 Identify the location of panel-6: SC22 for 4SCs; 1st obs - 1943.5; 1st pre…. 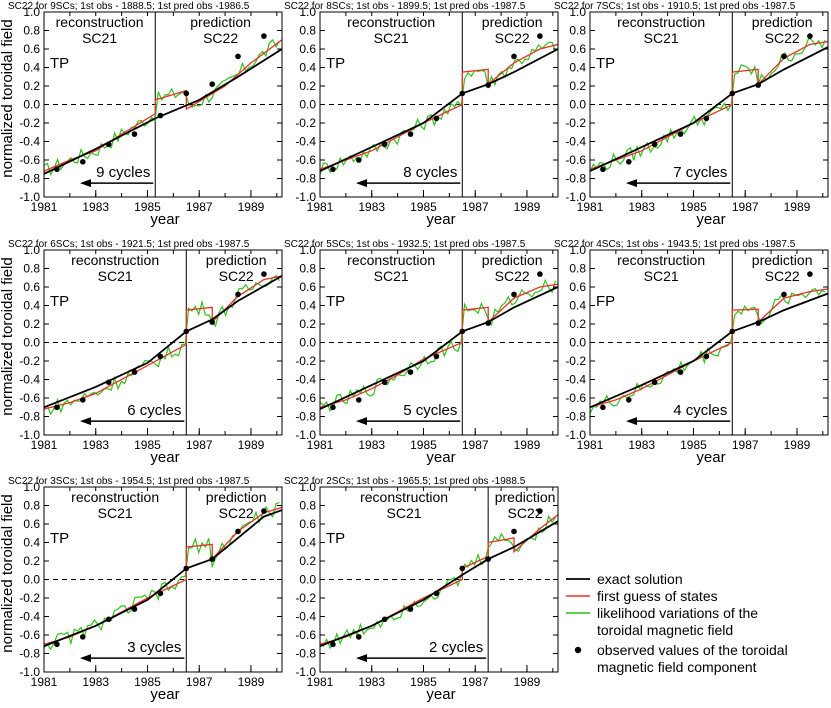
(691, 352).